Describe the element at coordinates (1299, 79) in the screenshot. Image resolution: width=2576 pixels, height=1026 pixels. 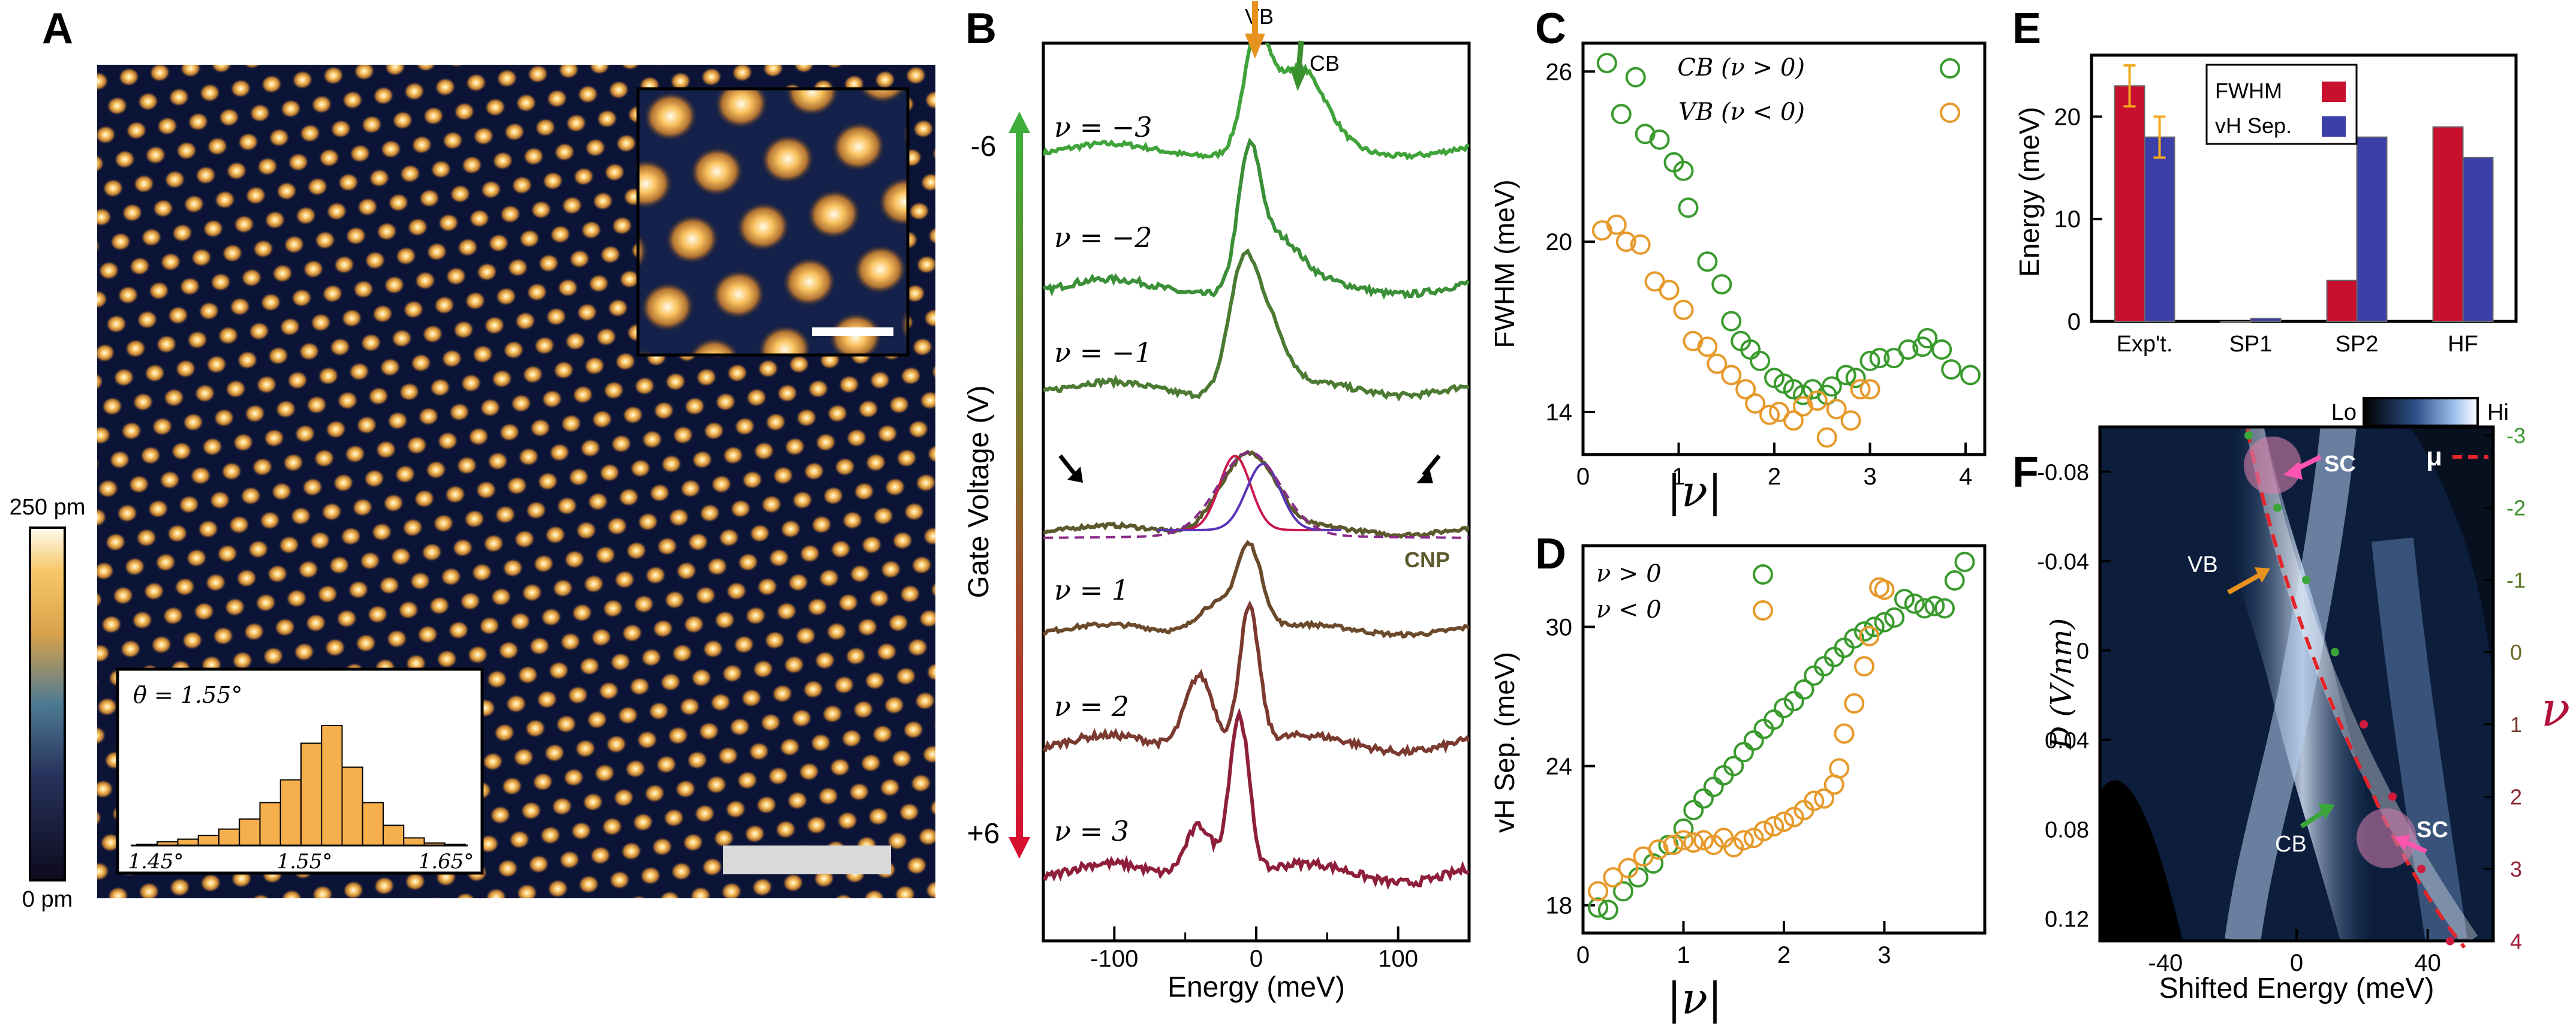
I see `cb-arrow-icon` at that location.